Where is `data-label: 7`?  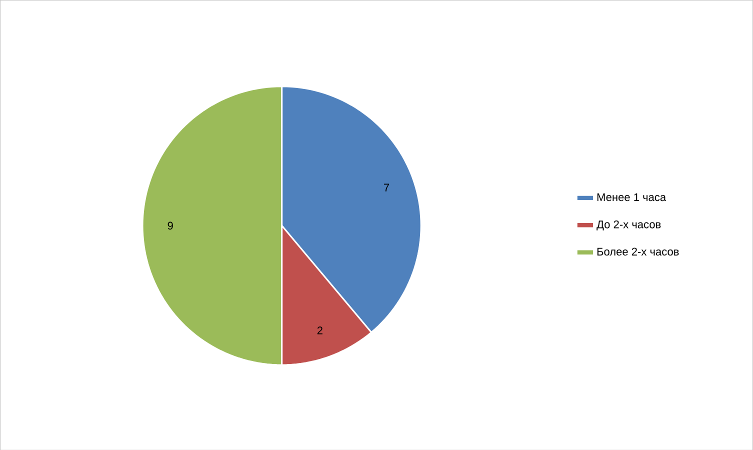
data-label: 7 is located at coordinates (387, 188).